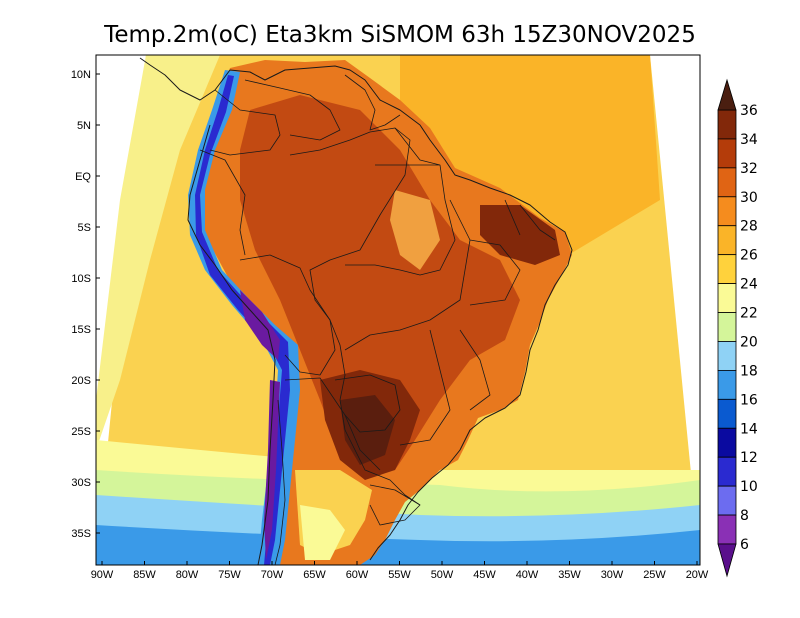  Describe the element at coordinates (81, 432) in the screenshot. I see `lat-tick-label: 25S` at that location.